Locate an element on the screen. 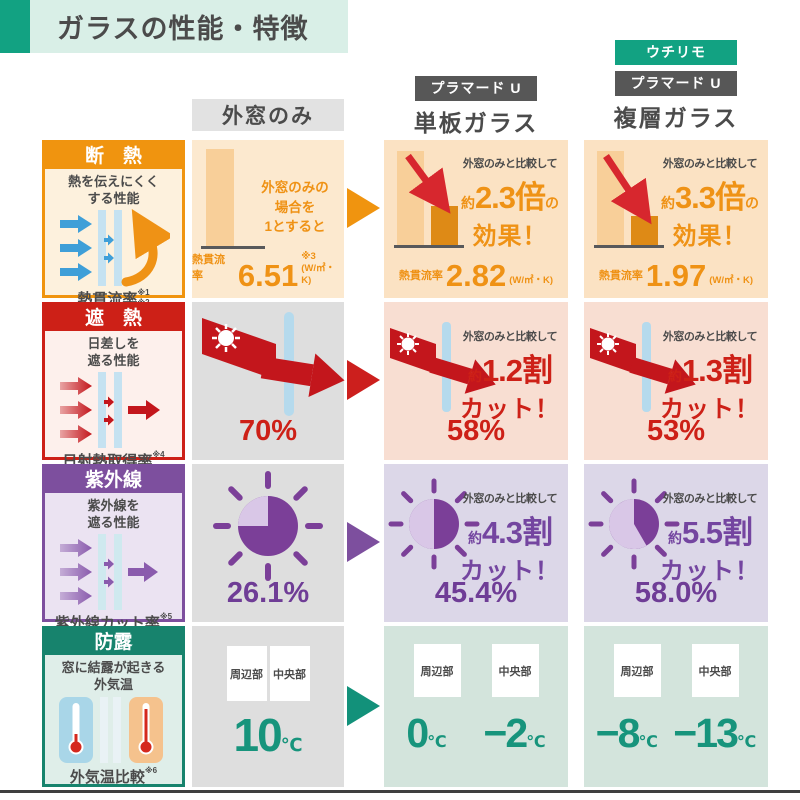 The height and width of the screenshot is (800, 800). improvement-callout: 外窓のみと比較して 約1.2割 カット！ is located at coordinates (510, 376).